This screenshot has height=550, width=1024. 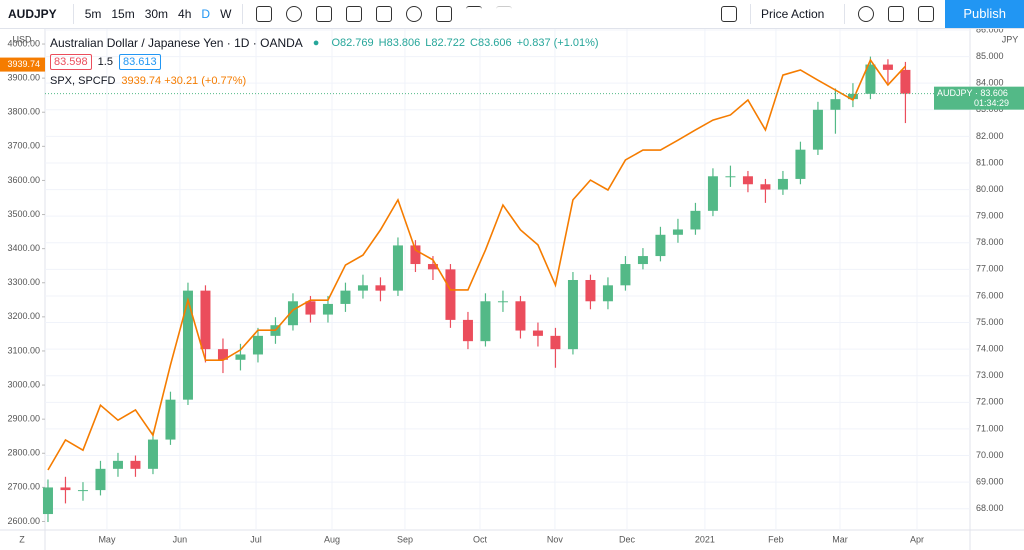 What do you see at coordinates (990, 216) in the screenshot?
I see `y-tick-label: 79.000` at bounding box center [990, 216].